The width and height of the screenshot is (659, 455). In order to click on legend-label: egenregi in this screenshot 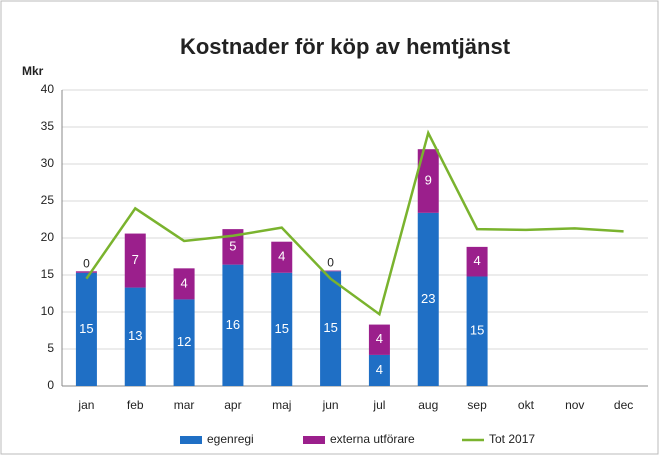, I will do `click(230, 439)`.